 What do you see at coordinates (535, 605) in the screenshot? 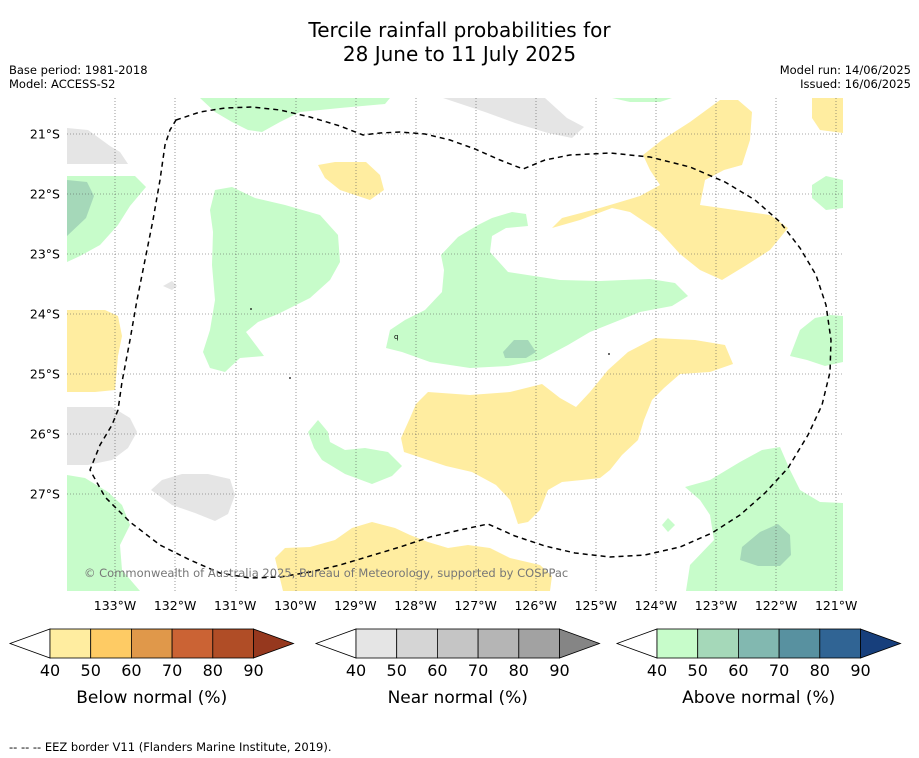
I see `x-tick-label: 126°W` at bounding box center [535, 605].